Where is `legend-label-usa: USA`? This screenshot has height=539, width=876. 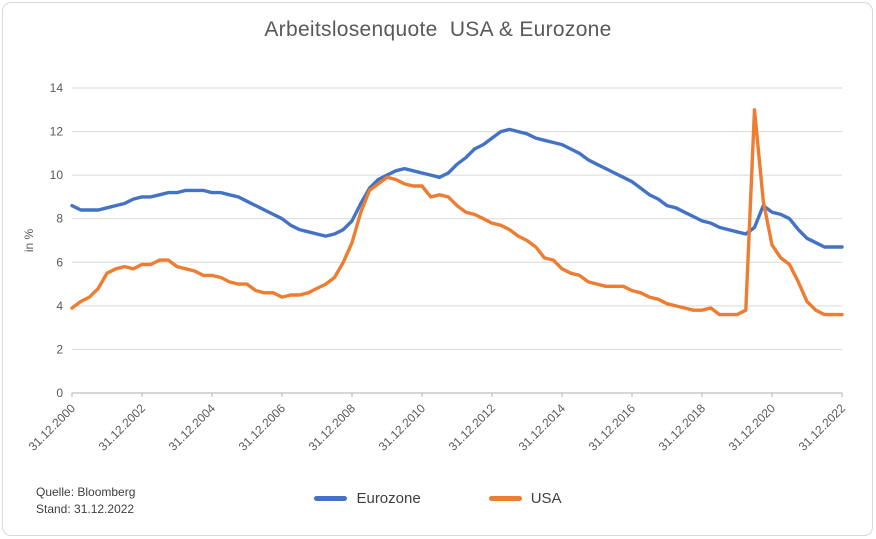
legend-label-usa: USA is located at coordinates (546, 498).